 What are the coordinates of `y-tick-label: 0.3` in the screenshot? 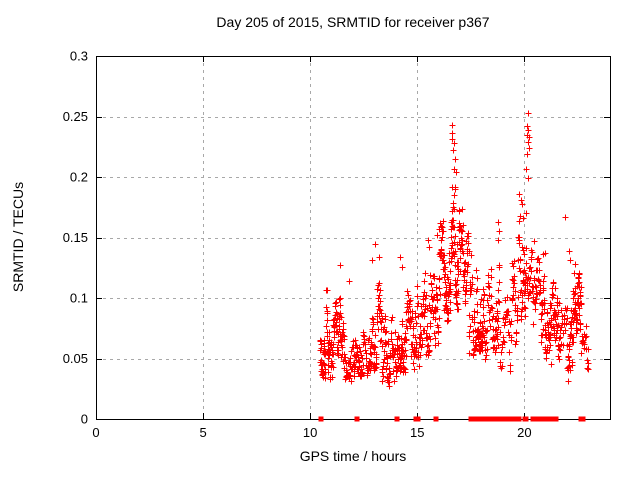 It's located at (79, 56).